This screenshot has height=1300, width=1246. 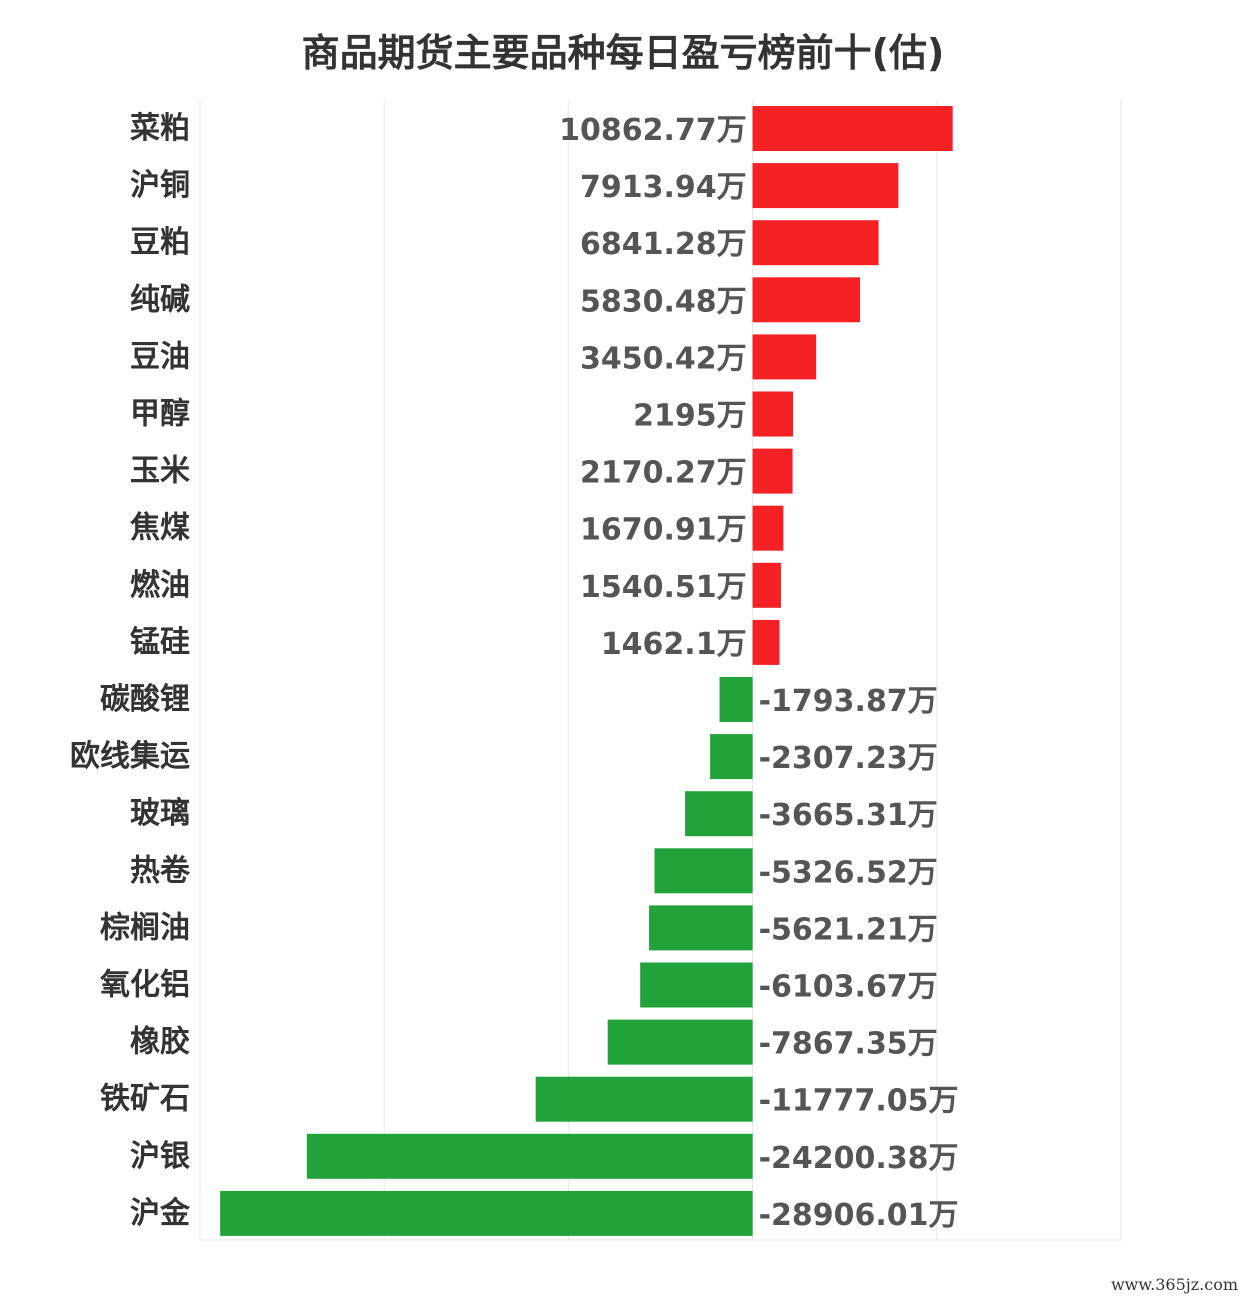 I want to click on value-label: -6103.67万, so click(x=848, y=987).